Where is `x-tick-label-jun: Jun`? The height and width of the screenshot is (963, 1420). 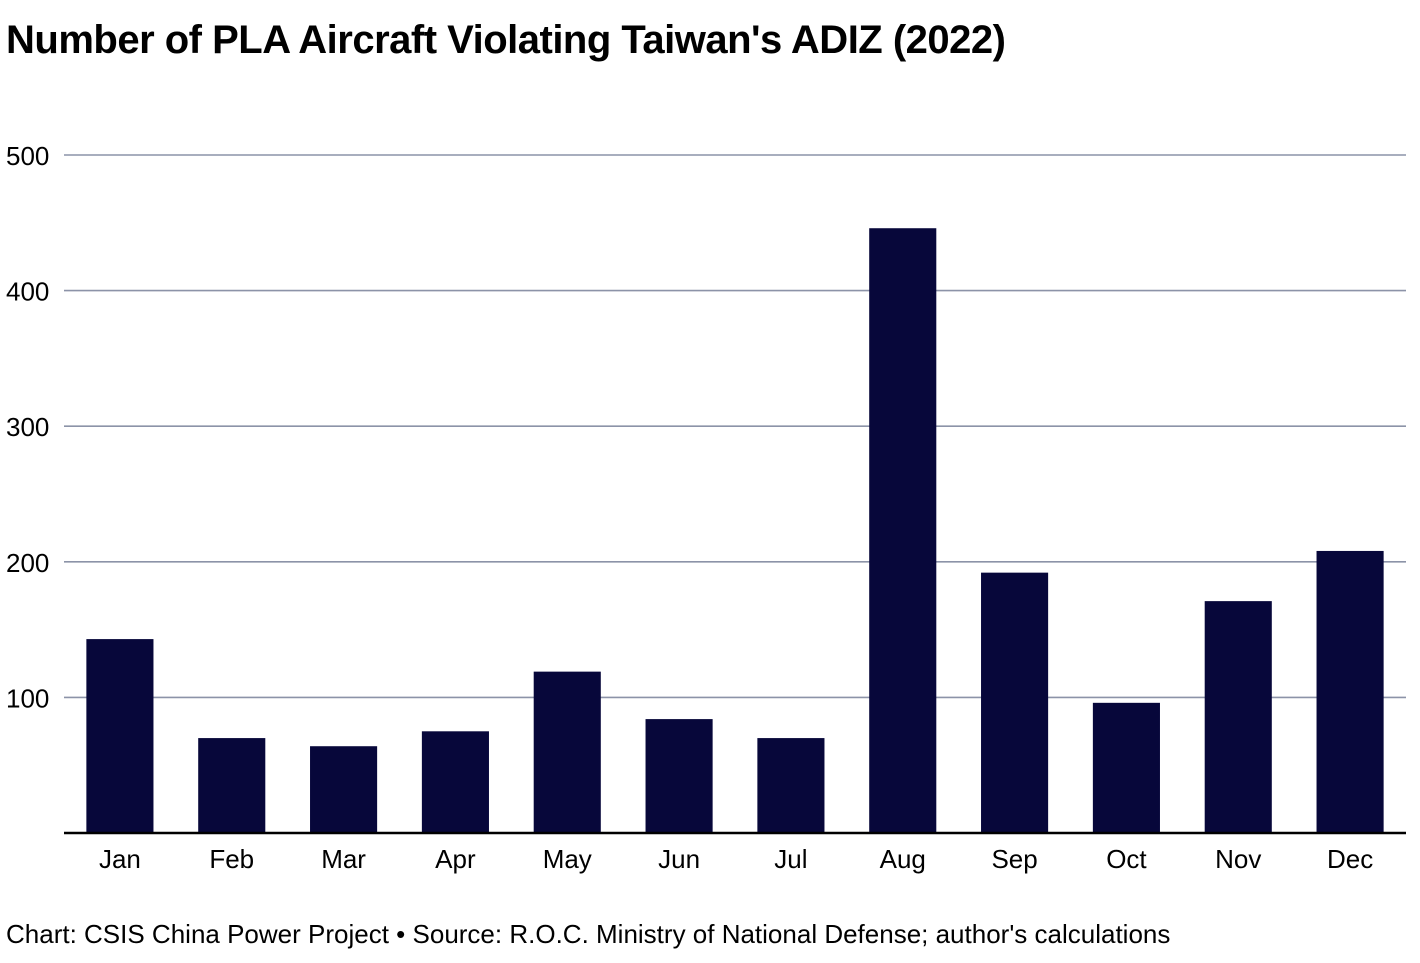
x-tick-label-jun: Jun is located at coordinates (679, 859).